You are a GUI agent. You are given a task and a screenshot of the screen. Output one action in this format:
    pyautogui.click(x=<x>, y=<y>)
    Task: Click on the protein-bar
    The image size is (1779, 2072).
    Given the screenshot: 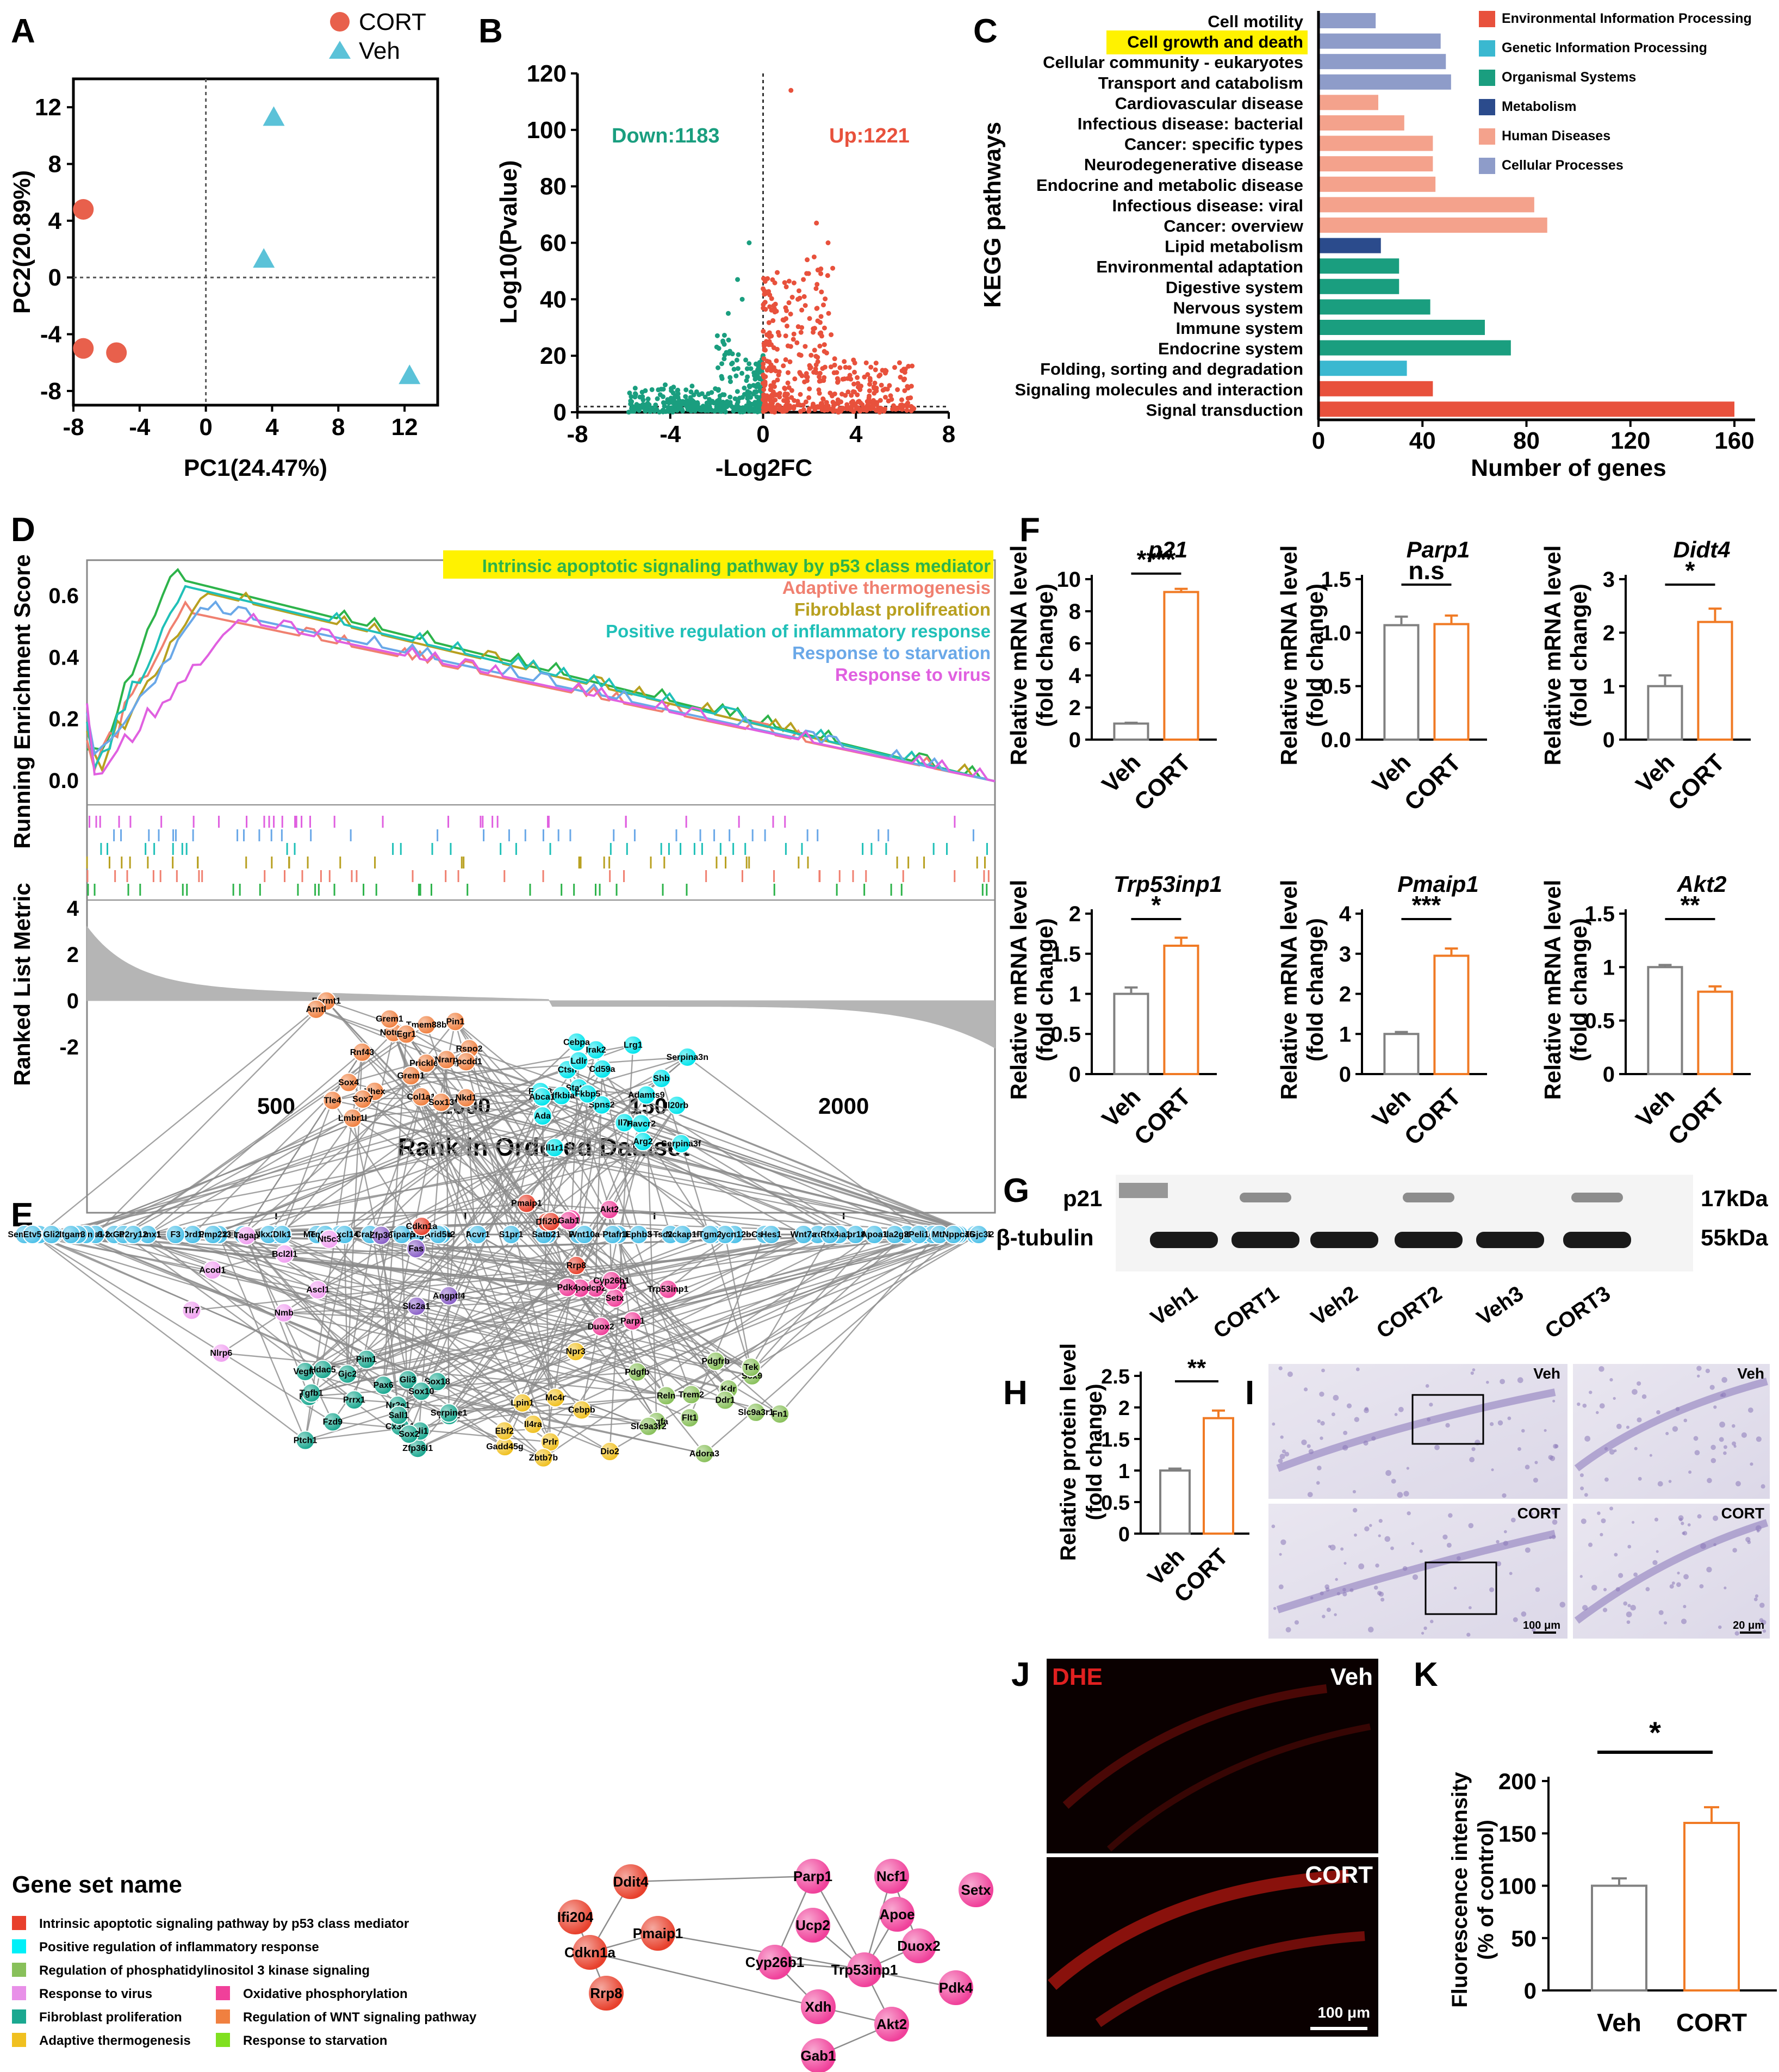 What is the action you would take?
    pyautogui.click(x=1175, y=1502)
    